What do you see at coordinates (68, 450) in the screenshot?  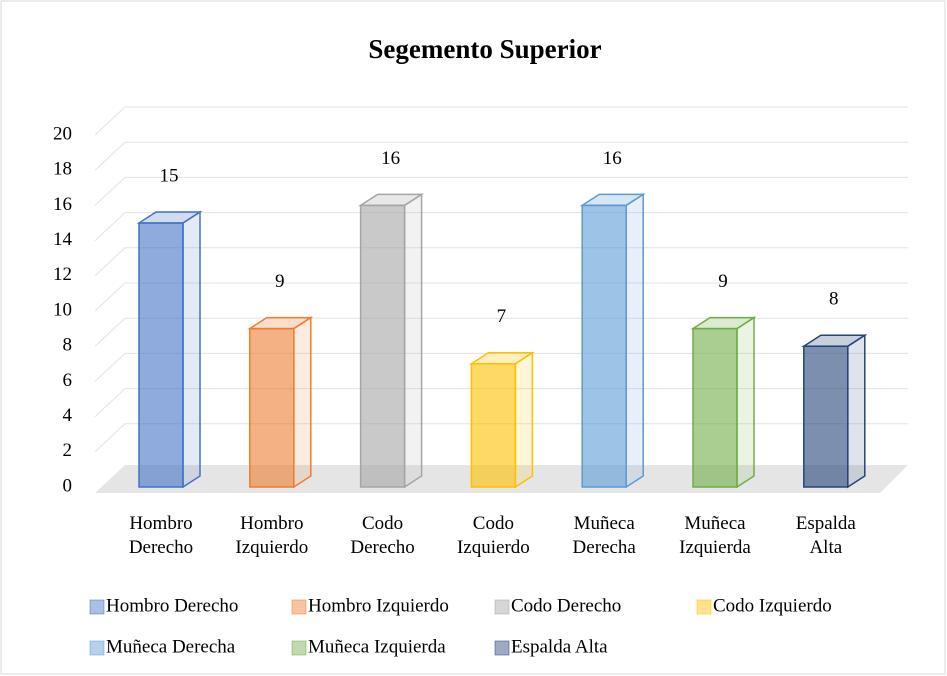 I see `y-tick-label: 2` at bounding box center [68, 450].